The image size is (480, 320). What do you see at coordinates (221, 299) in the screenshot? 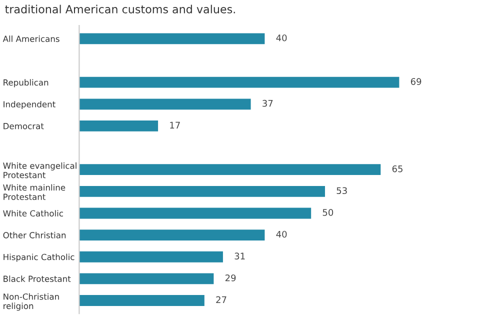
I see `data-label: 27` at bounding box center [221, 299].